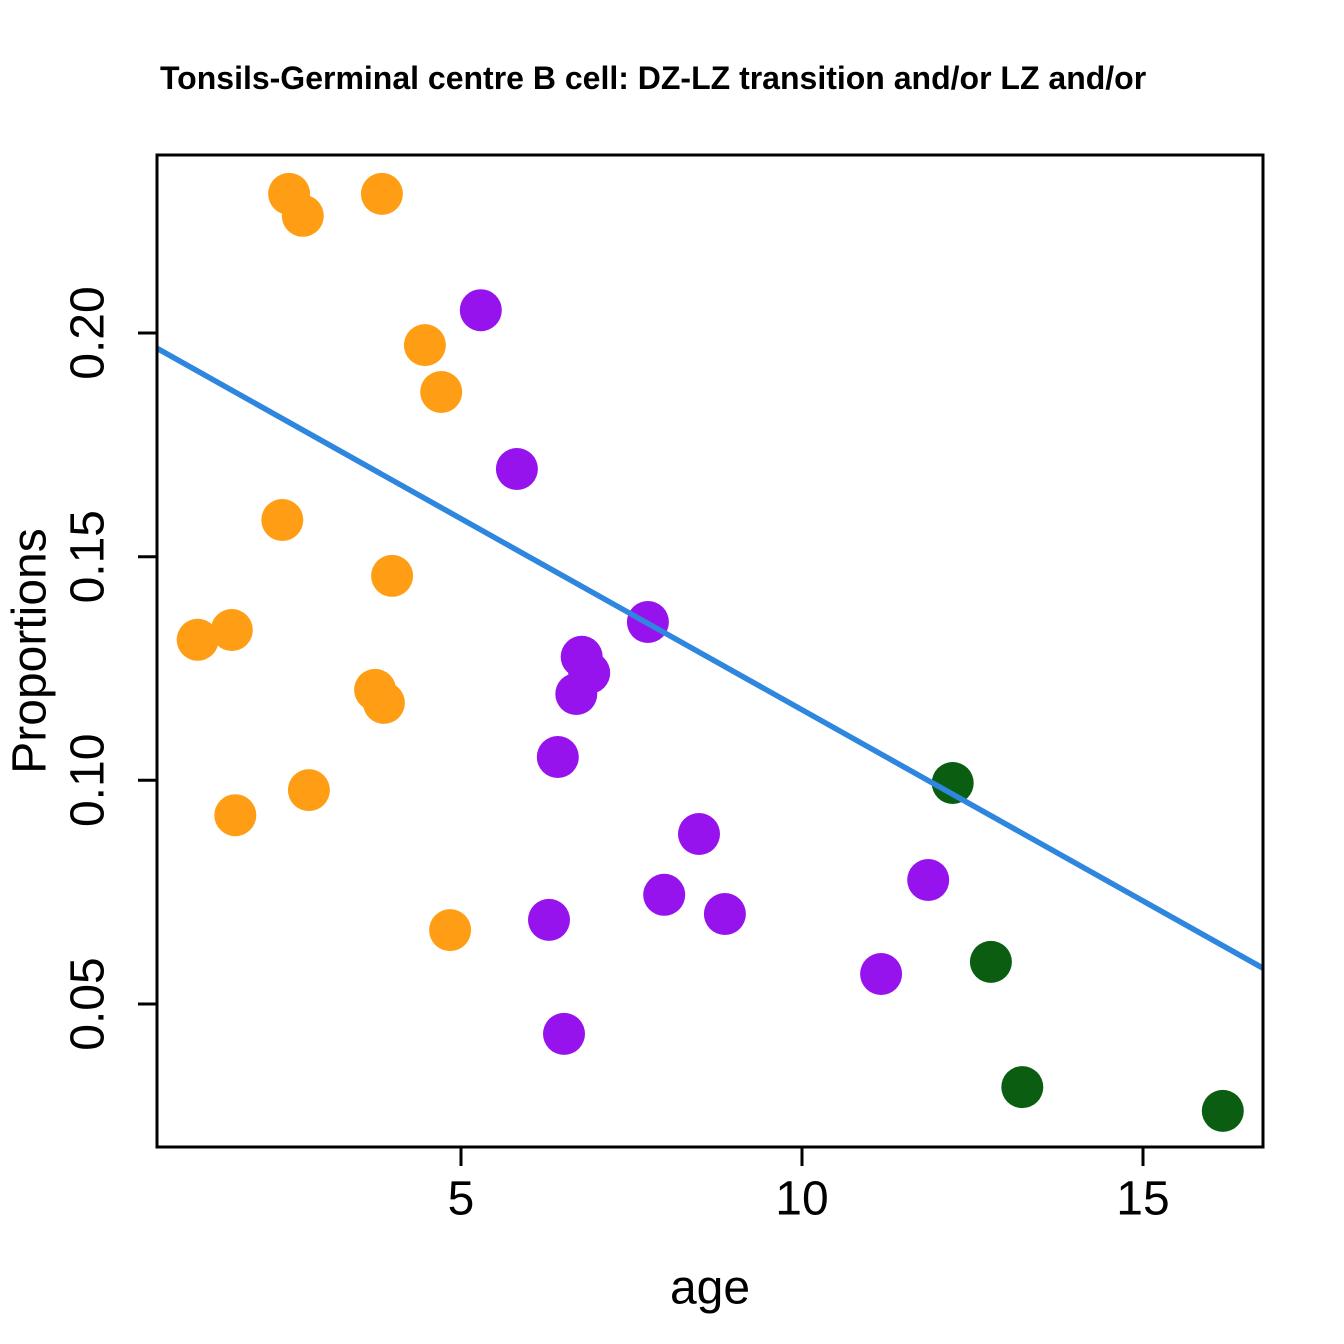 This screenshot has width=1344, height=1344. What do you see at coordinates (30, 650) in the screenshot?
I see `y-axis-label: Proportions` at bounding box center [30, 650].